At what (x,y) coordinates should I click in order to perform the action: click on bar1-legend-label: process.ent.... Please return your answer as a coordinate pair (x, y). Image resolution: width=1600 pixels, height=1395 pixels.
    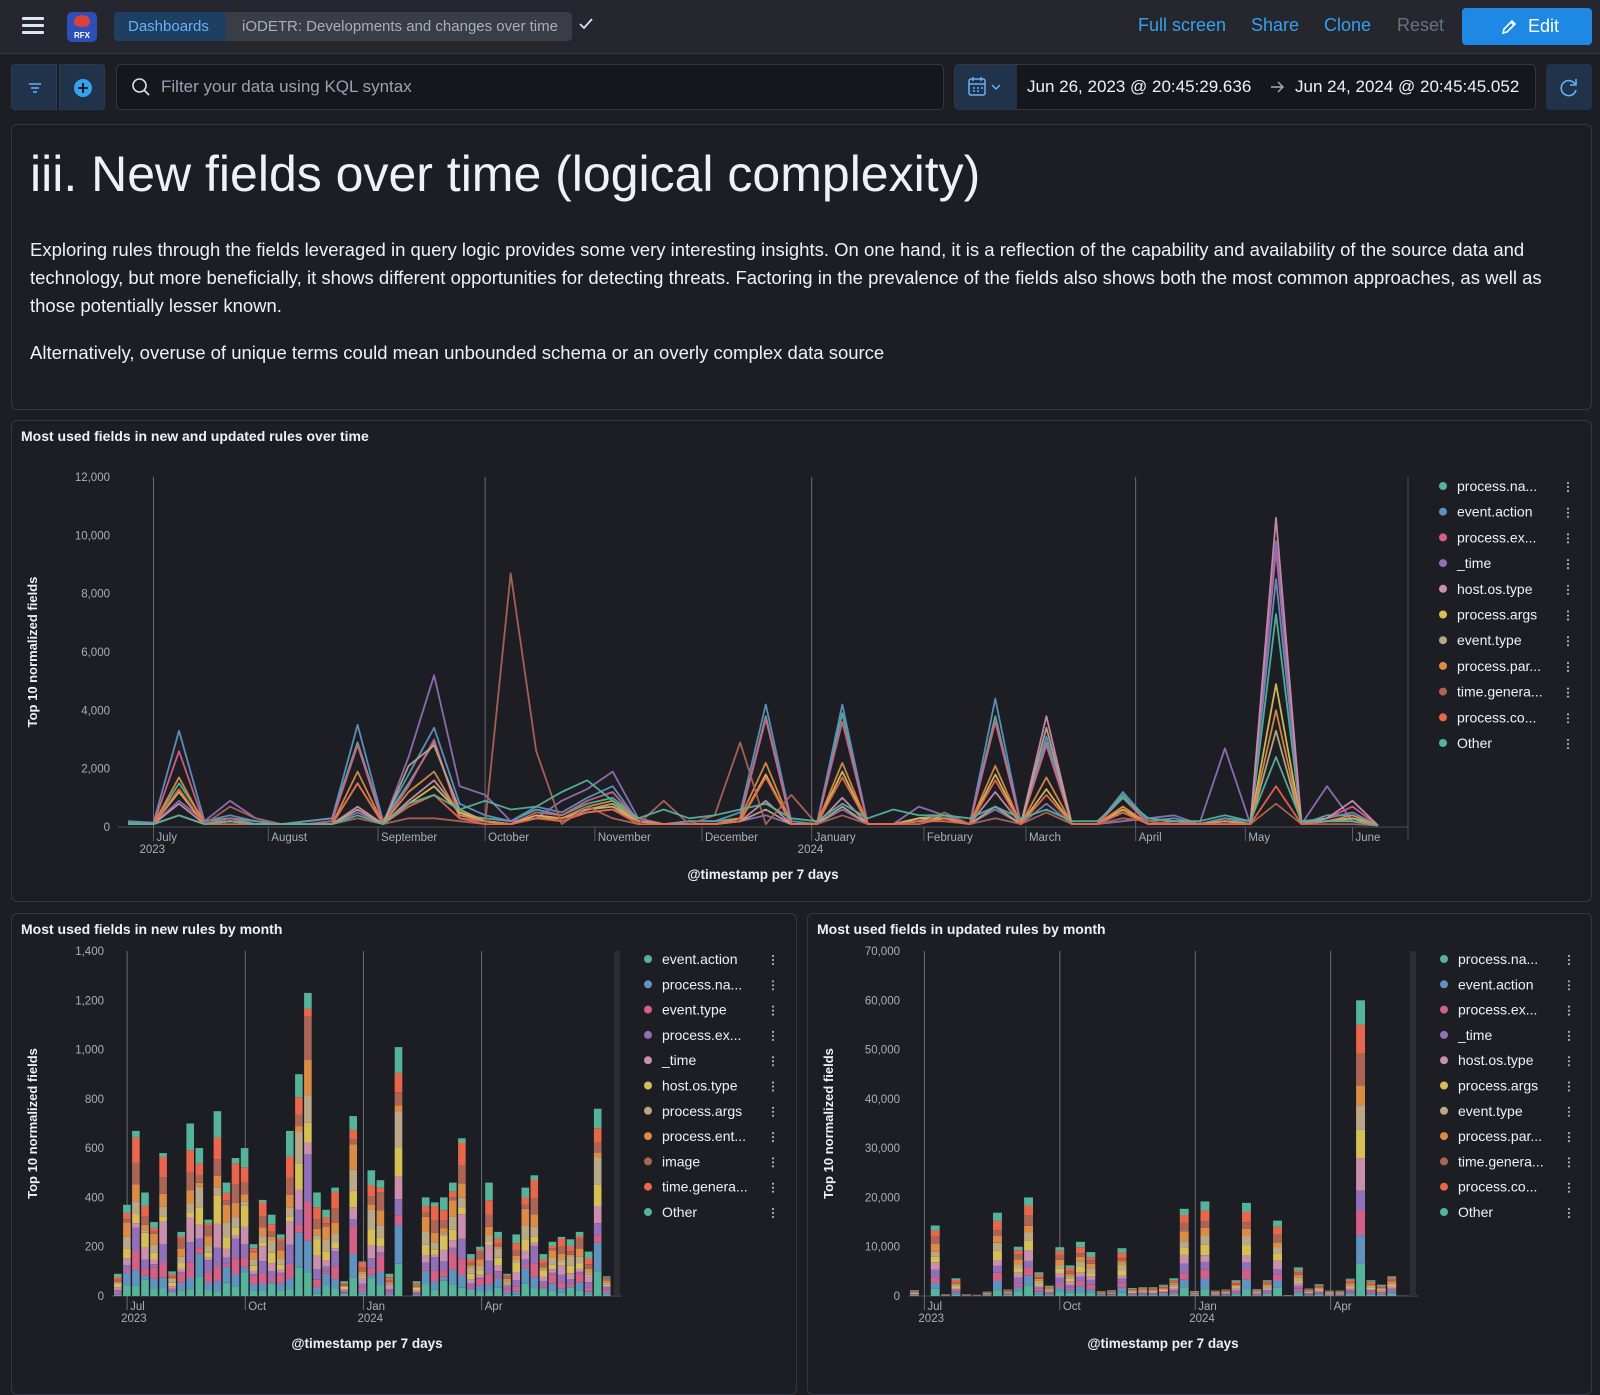
    Looking at the image, I should click on (704, 1136).